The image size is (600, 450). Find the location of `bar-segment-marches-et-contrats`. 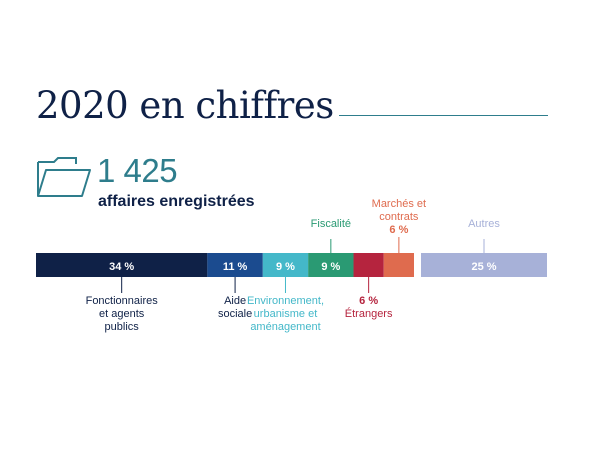

bar-segment-marches-et-contrats is located at coordinates (398, 265).